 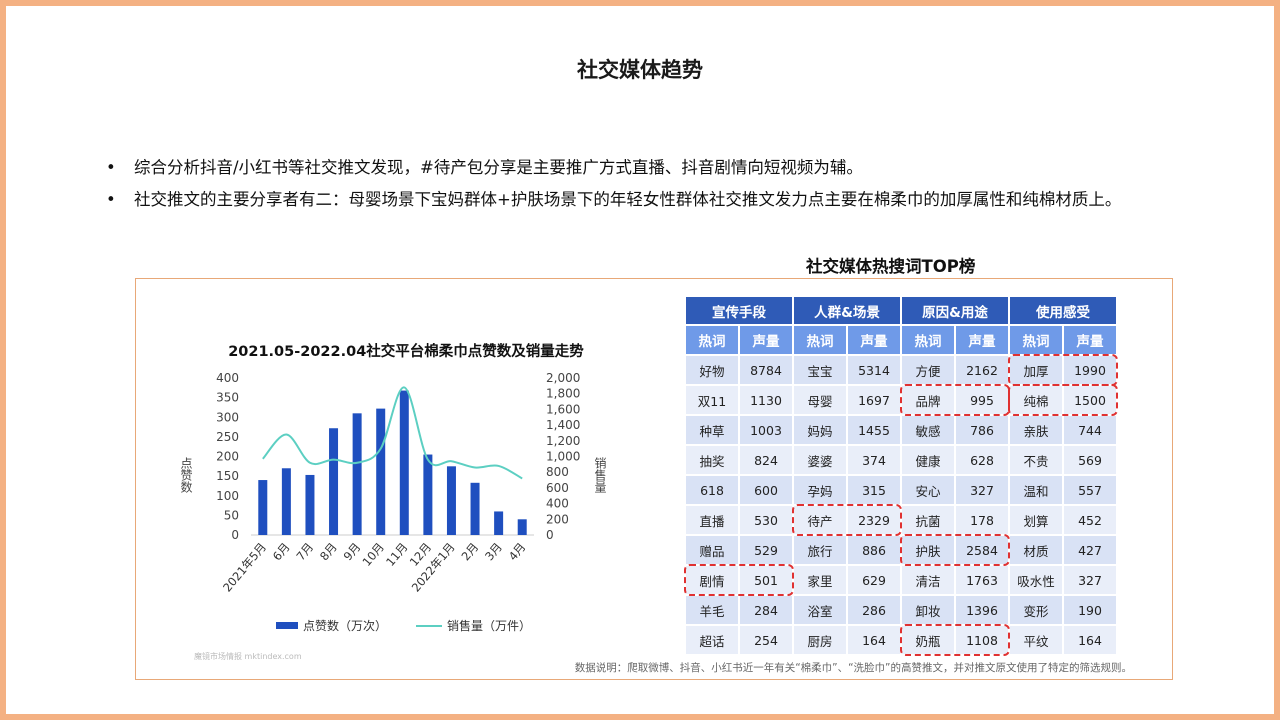 What do you see at coordinates (901, 430) in the screenshot?
I see `table-row: 种草 1003 妈妈 1455 敏感 786 亲肤 744` at bounding box center [901, 430].